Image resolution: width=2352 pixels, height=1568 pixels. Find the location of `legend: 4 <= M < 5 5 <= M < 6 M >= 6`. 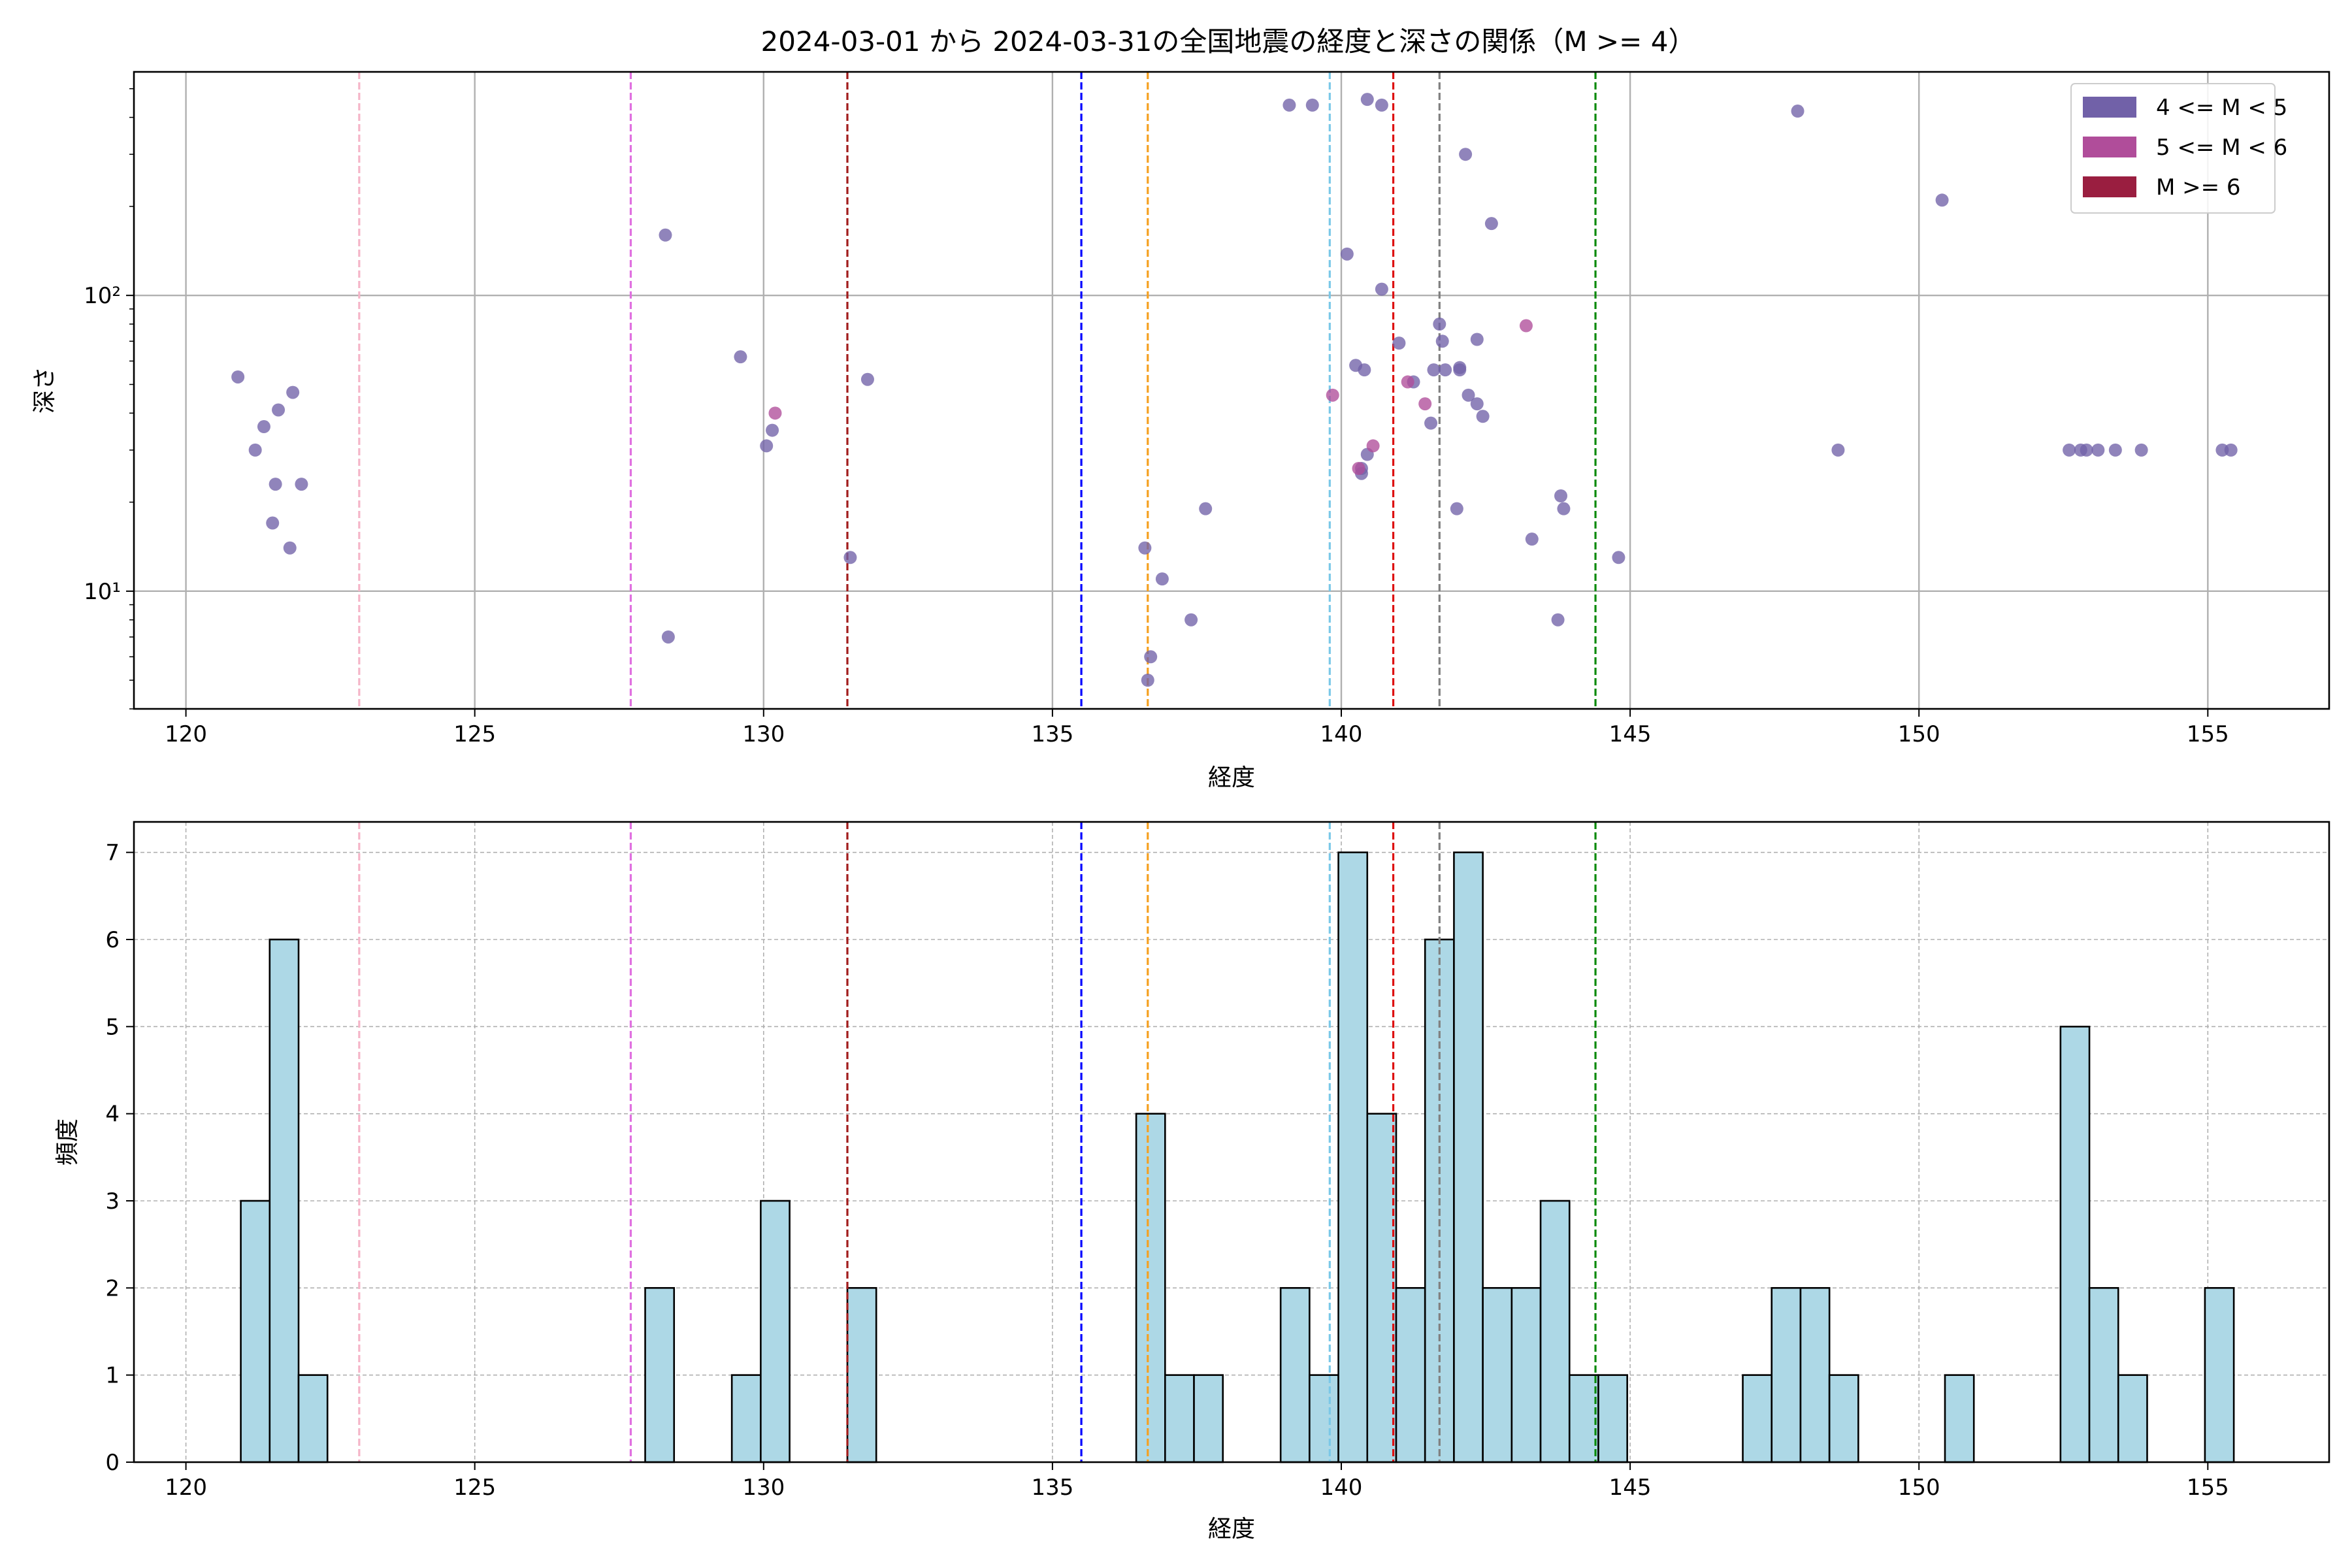

legend: 4 <= M < 5 5 <= M < 6 M >= 6 is located at coordinates (2178, 148).